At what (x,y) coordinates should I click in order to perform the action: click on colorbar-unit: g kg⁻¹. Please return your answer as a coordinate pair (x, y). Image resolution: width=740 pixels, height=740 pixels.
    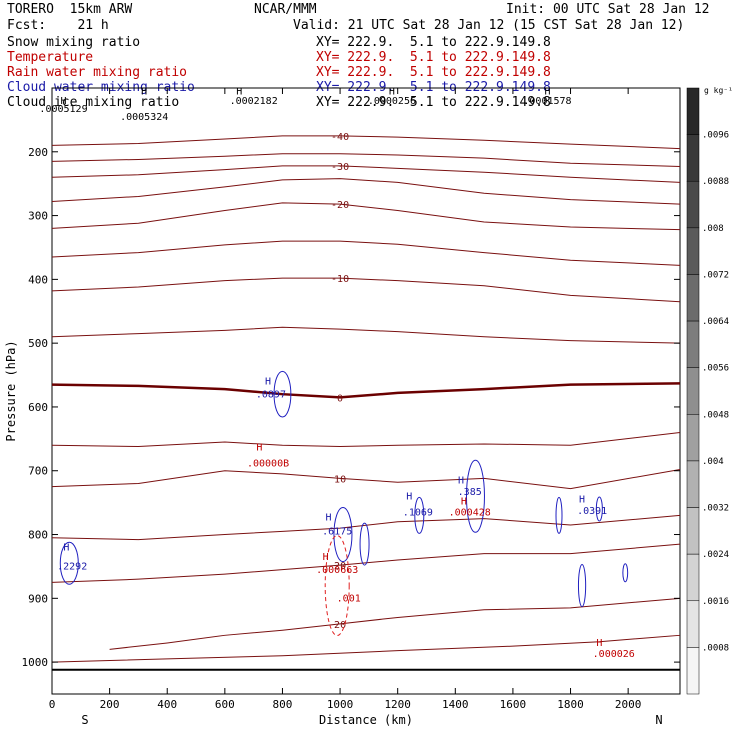
    Looking at the image, I should click on (718, 90).